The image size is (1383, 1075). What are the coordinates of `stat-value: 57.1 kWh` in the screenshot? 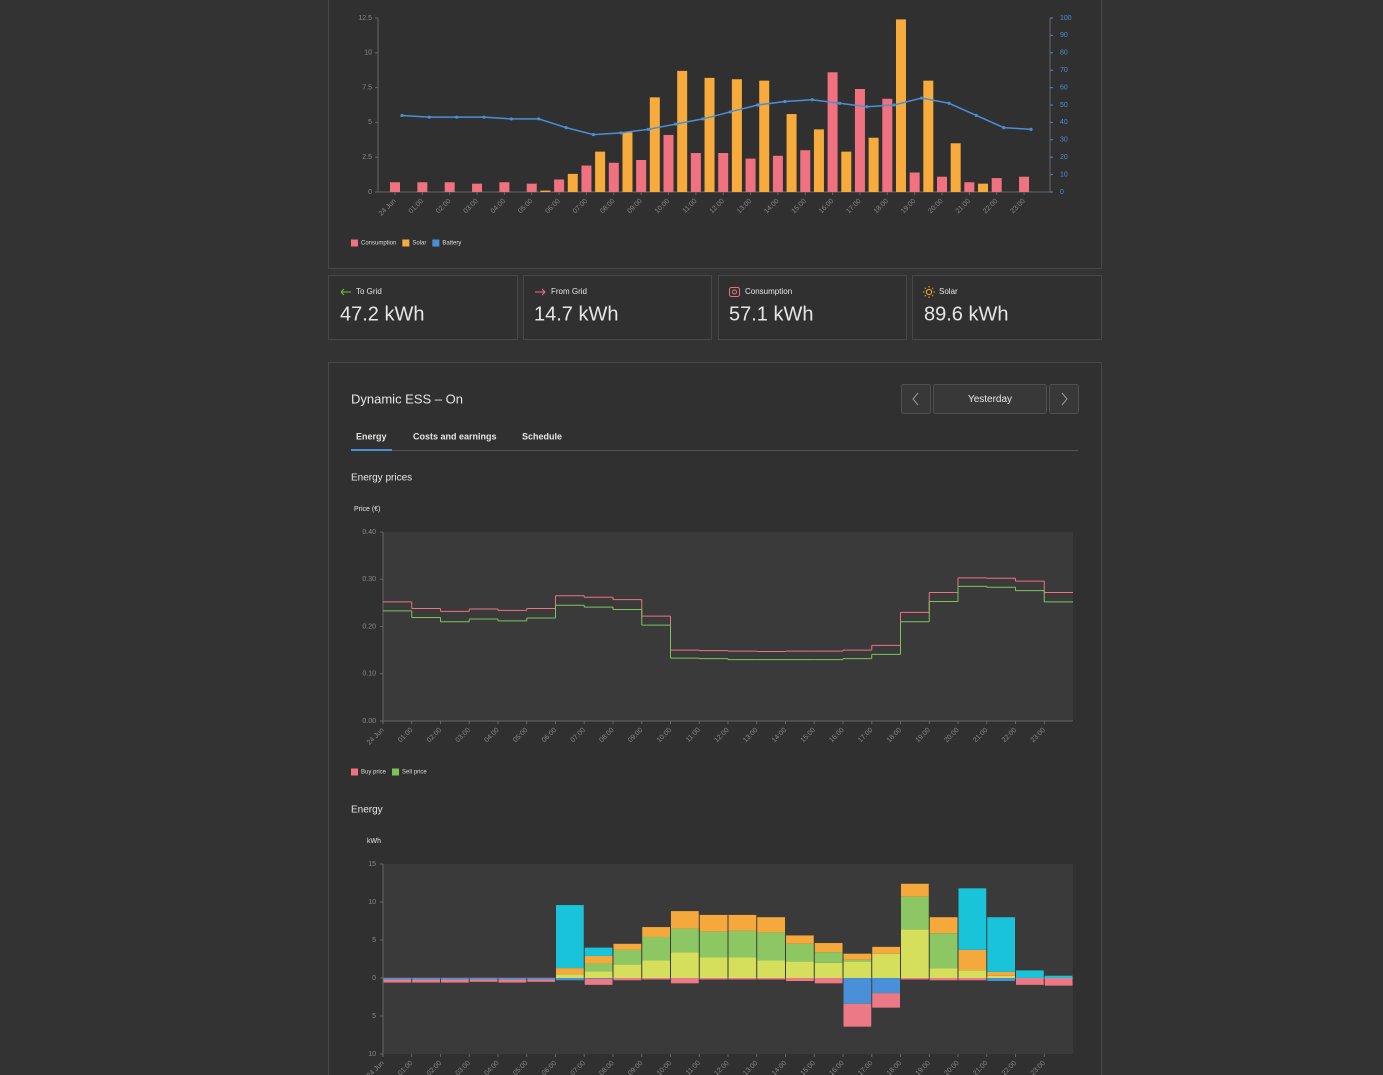 It's located at (771, 314).